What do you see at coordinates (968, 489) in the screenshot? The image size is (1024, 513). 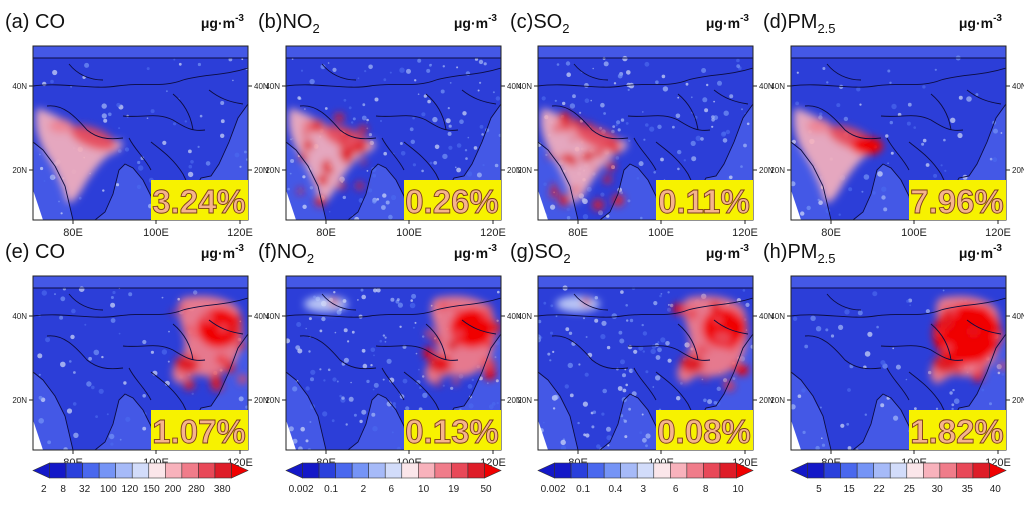 I see `colorbar-tick-label: 35` at bounding box center [968, 489].